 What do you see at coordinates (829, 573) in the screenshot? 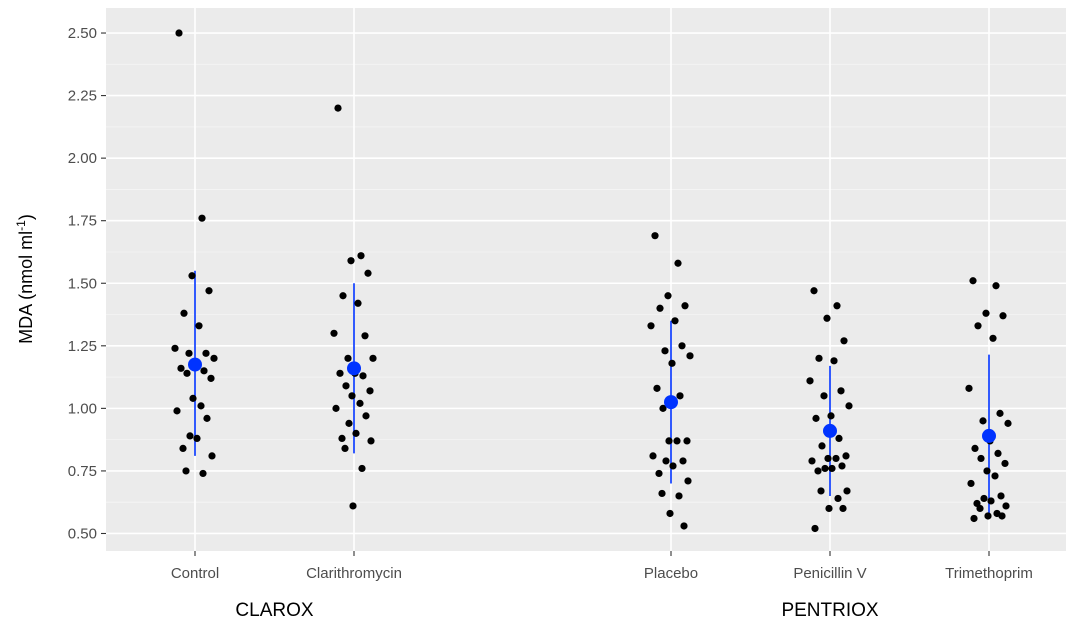
I see `x-tick-label: Penicillin V` at bounding box center [829, 573].